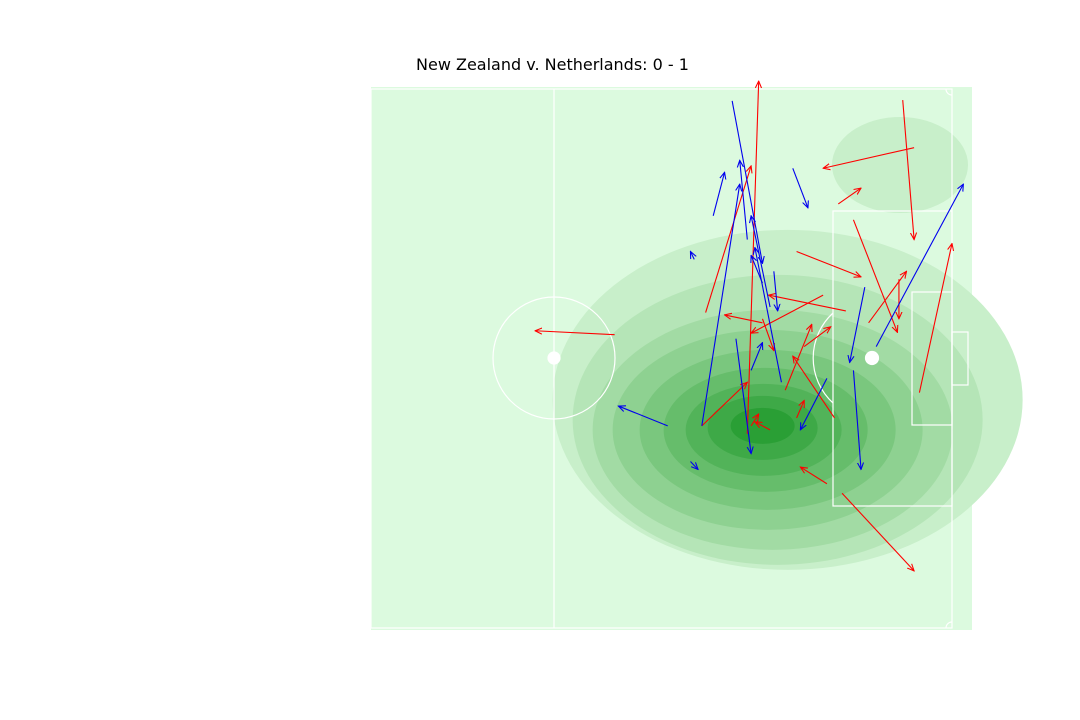  I want to click on density-contour-lobe, so click(900, 165).